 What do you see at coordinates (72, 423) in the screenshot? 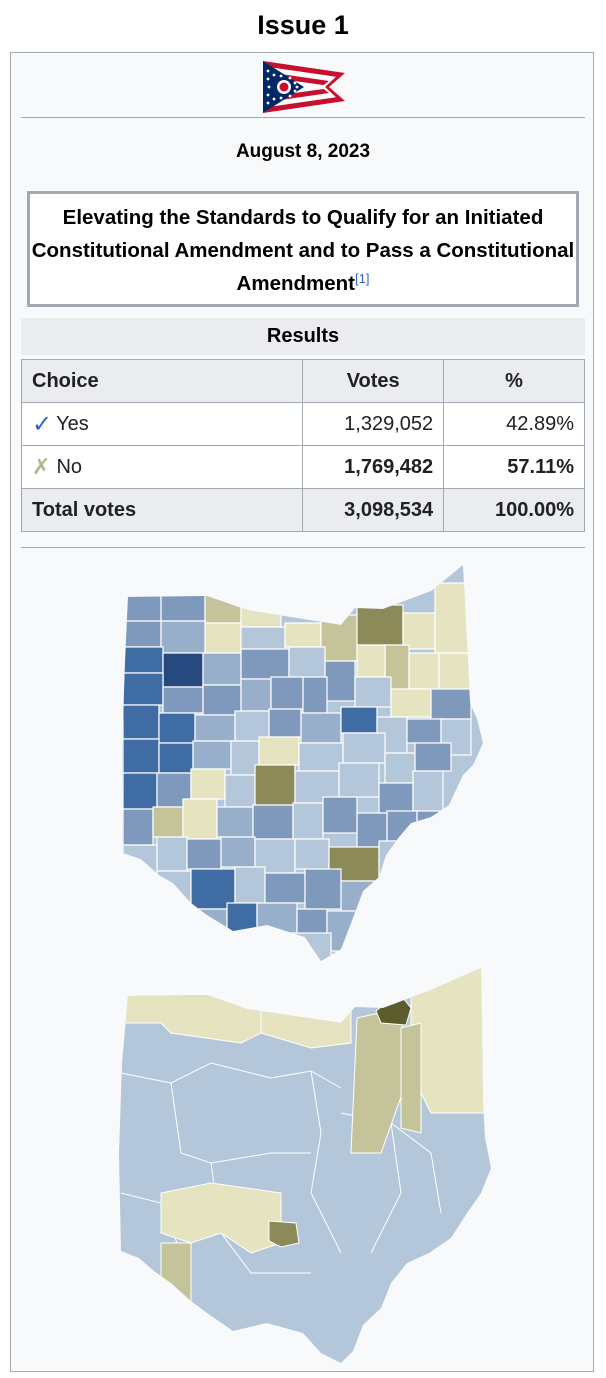
I see `choice-label: Yes` at bounding box center [72, 423].